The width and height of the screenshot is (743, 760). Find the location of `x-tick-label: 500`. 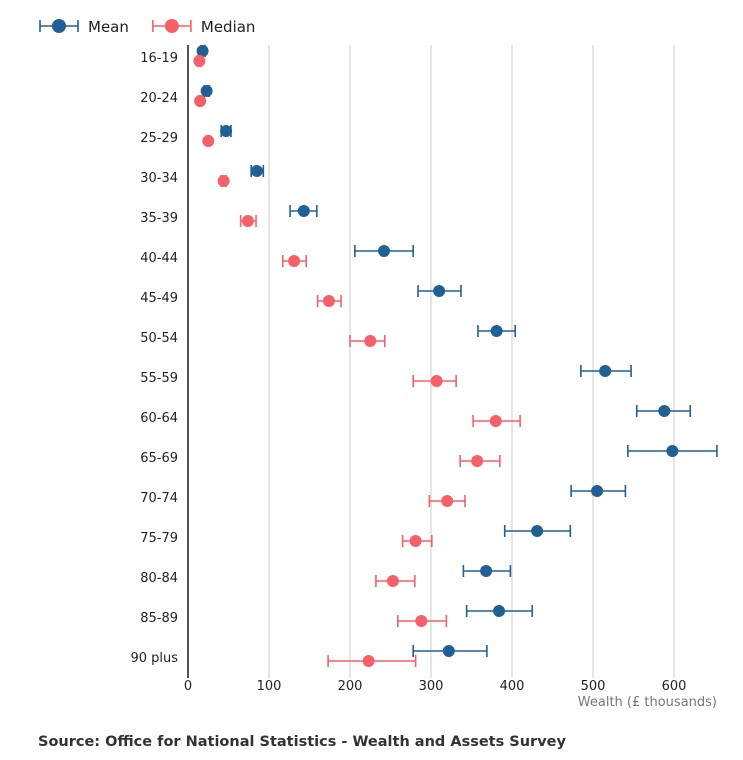

x-tick-label: 500 is located at coordinates (593, 686).